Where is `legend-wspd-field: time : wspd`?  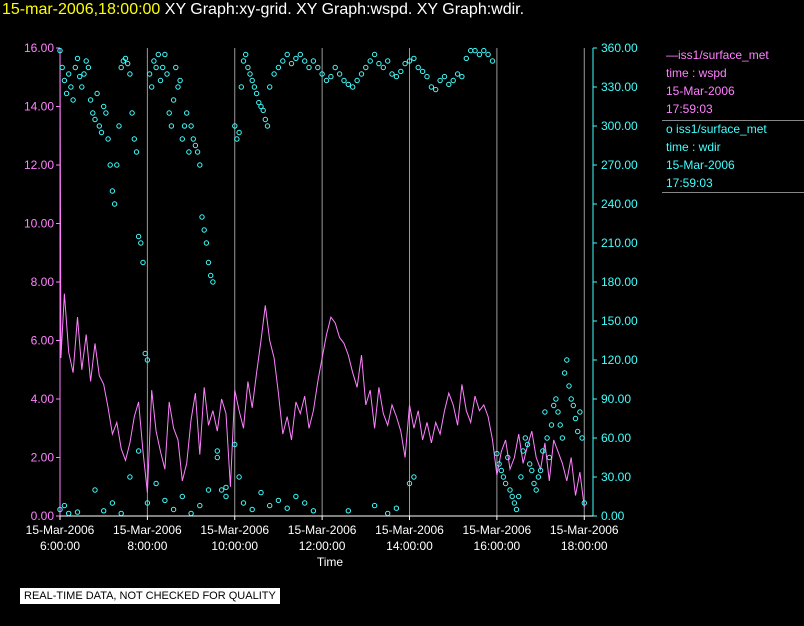 legend-wspd-field: time : wspd is located at coordinates (696, 73).